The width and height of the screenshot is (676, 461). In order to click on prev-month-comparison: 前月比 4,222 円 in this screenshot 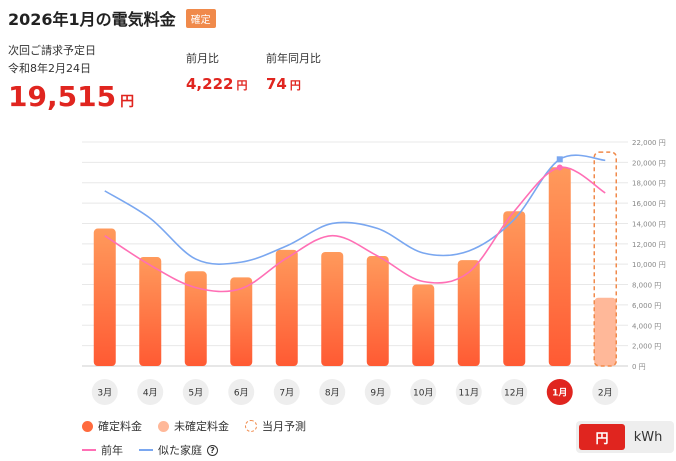, I will do `click(216, 71)`.